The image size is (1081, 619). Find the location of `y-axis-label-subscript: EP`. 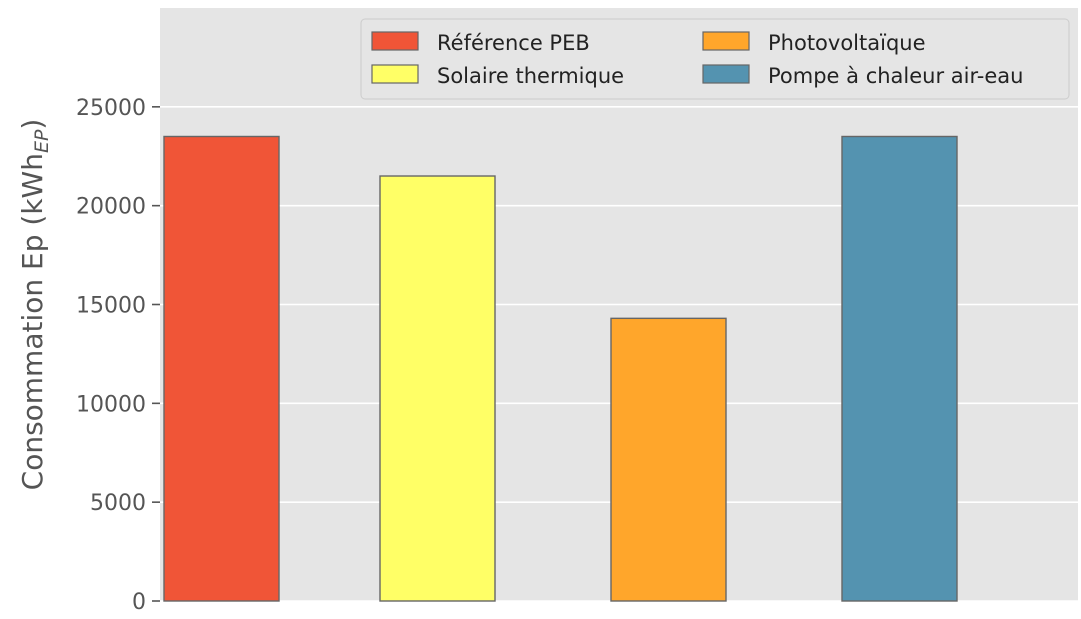

y-axis-label-subscript: EP is located at coordinates (42, 141).